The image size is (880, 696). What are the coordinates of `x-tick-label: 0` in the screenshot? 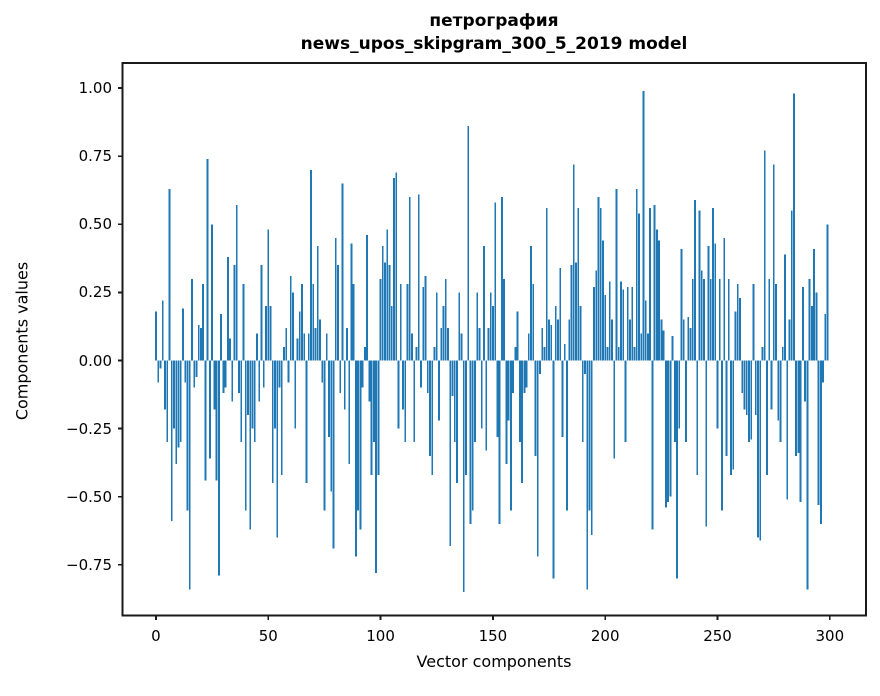 It's located at (156, 636).